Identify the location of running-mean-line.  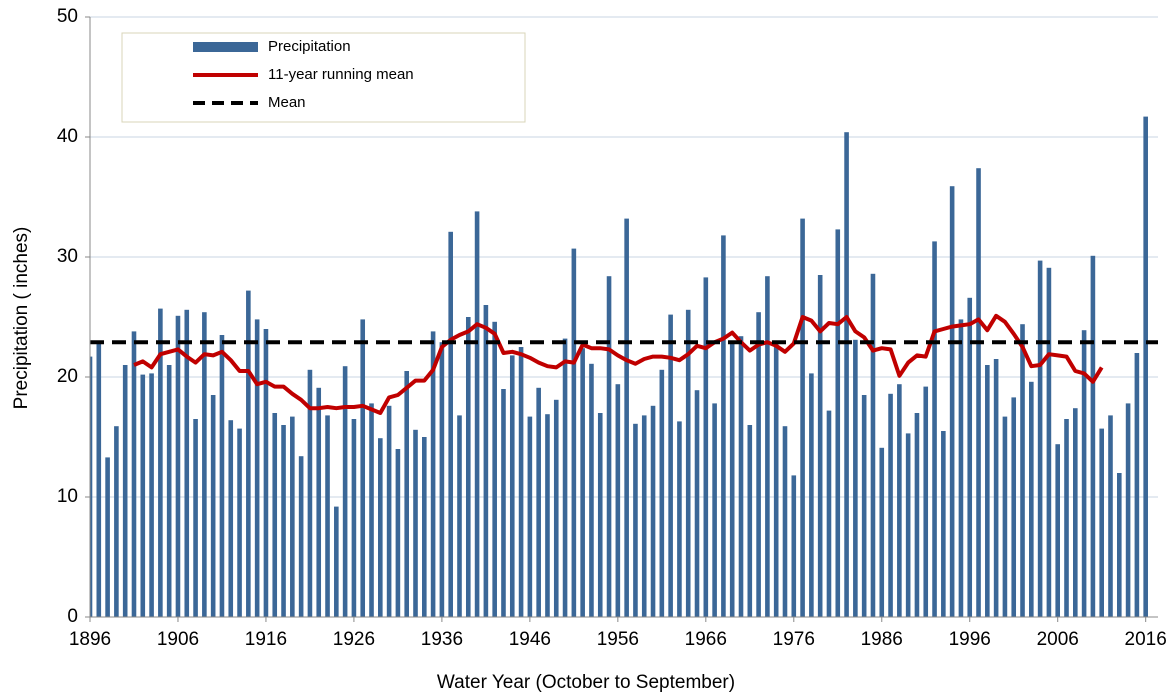
(618, 364).